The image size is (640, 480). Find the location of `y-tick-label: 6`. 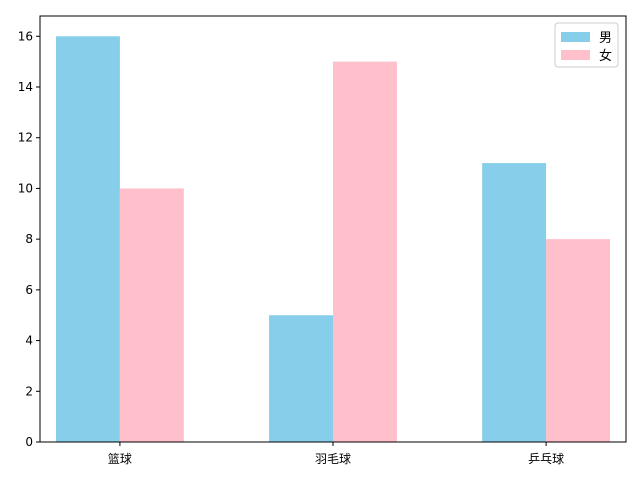

y-tick-label: 6 is located at coordinates (29, 290).